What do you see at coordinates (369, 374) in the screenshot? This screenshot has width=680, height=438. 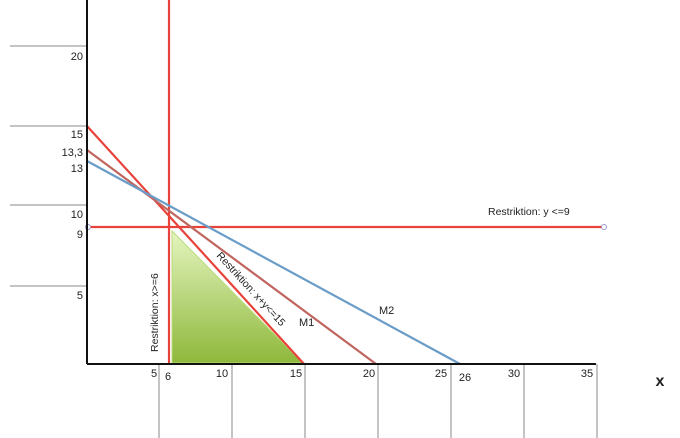 I see `x-tick-label: 20` at bounding box center [369, 374].